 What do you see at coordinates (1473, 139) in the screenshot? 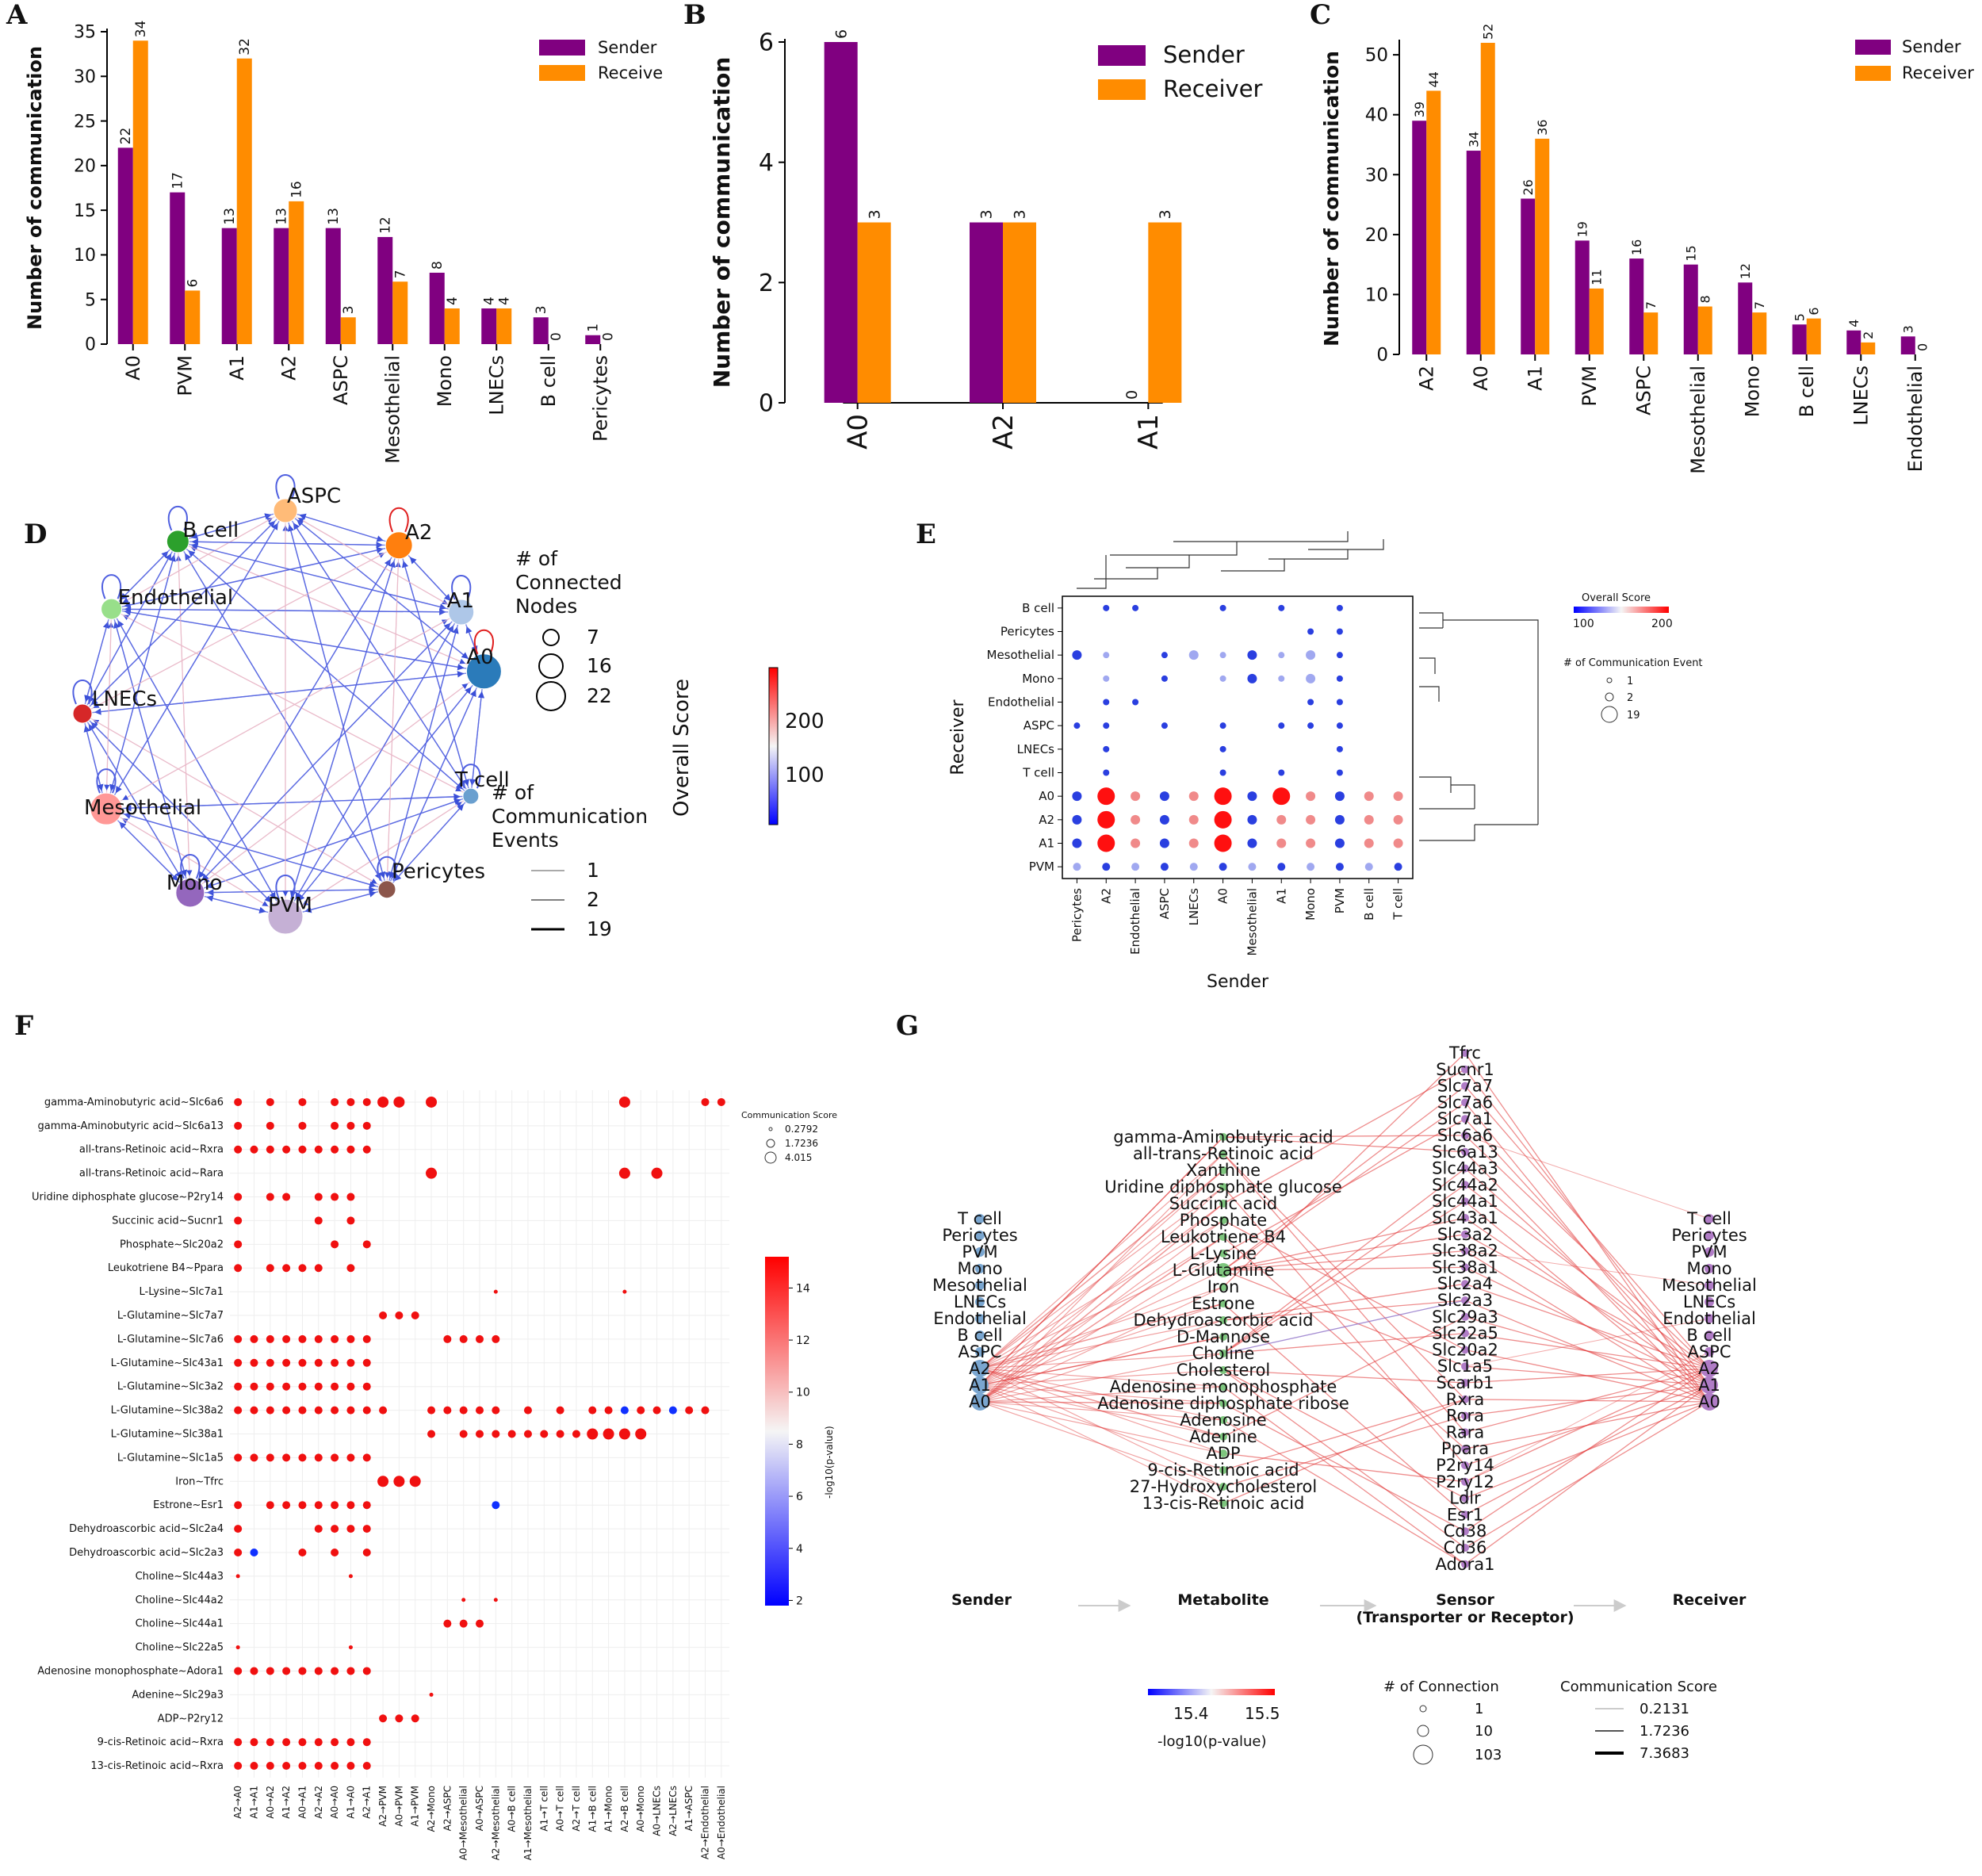
I see `panelC-value-sender: 34` at bounding box center [1473, 139].